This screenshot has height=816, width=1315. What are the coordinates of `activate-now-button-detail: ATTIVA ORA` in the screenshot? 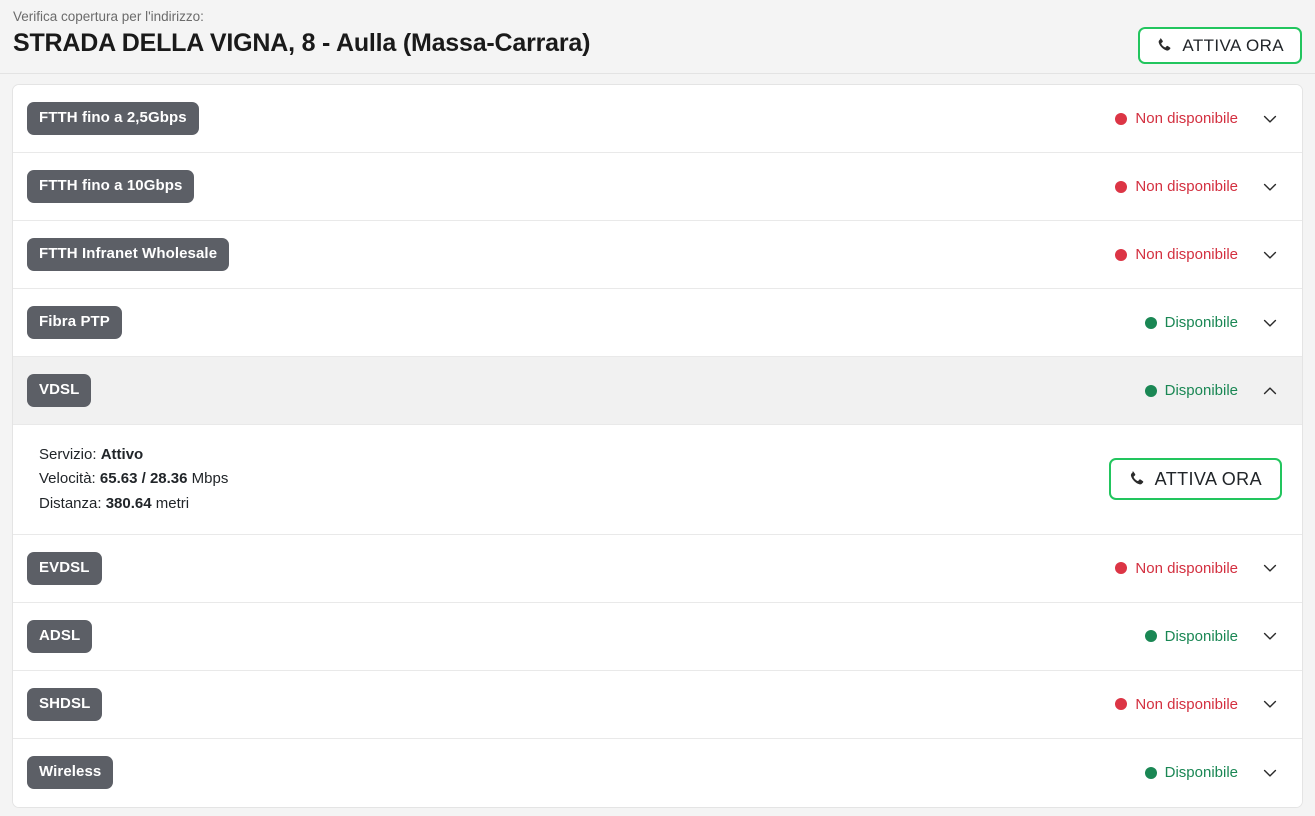 It's located at (1195, 479).